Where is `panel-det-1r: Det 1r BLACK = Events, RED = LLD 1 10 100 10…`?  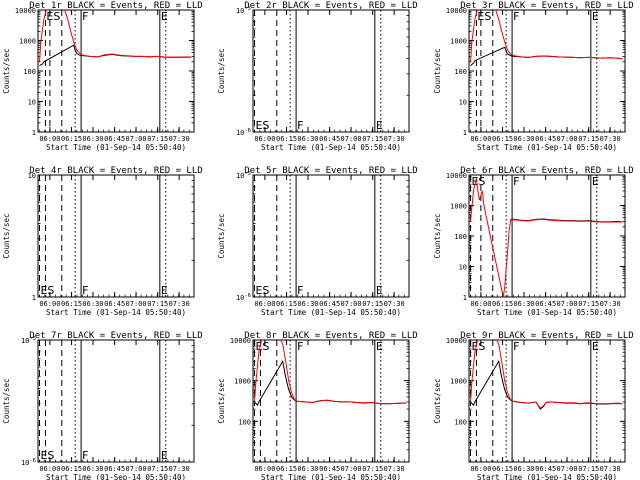
panel-det-1r: Det 1r BLACK = Events, RED = LLD 1 10 100 10… is located at coordinates (102, 76).